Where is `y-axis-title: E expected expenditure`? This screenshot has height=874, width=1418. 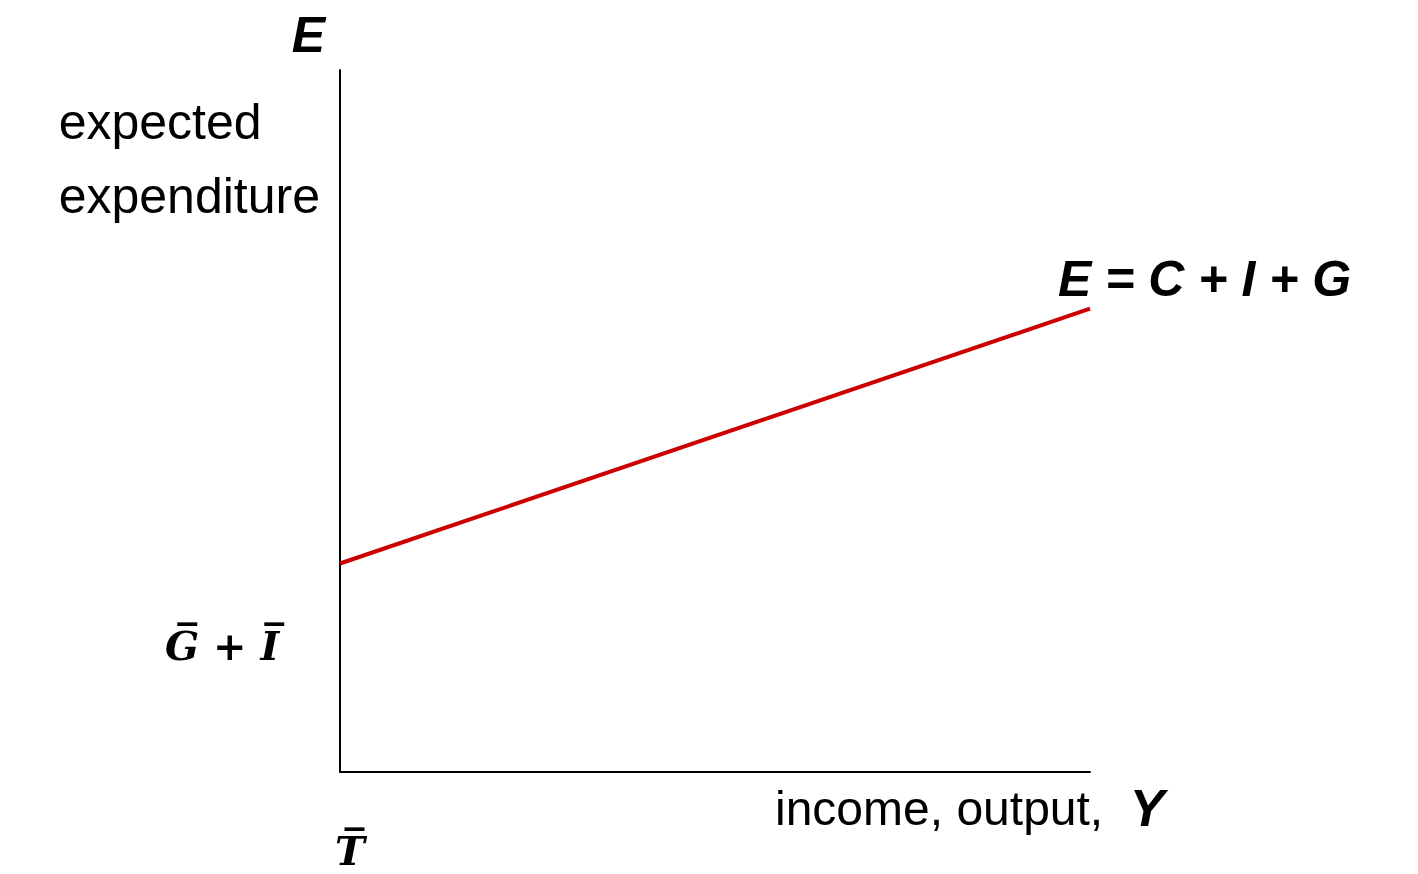
y-axis-title: E expected expenditure is located at coordinates (192, 115).